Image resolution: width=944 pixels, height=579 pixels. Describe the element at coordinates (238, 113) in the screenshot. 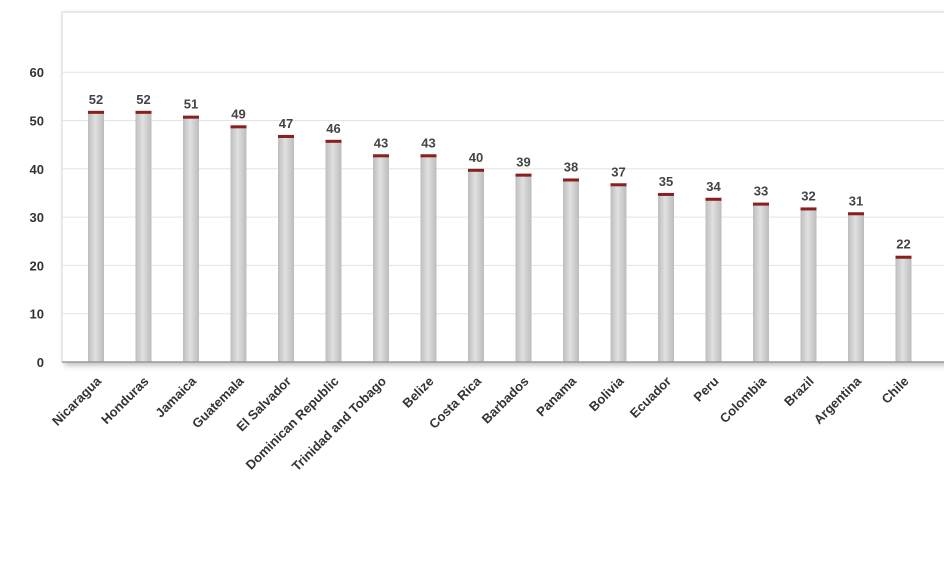

I see `bar-value-label: 49` at that location.